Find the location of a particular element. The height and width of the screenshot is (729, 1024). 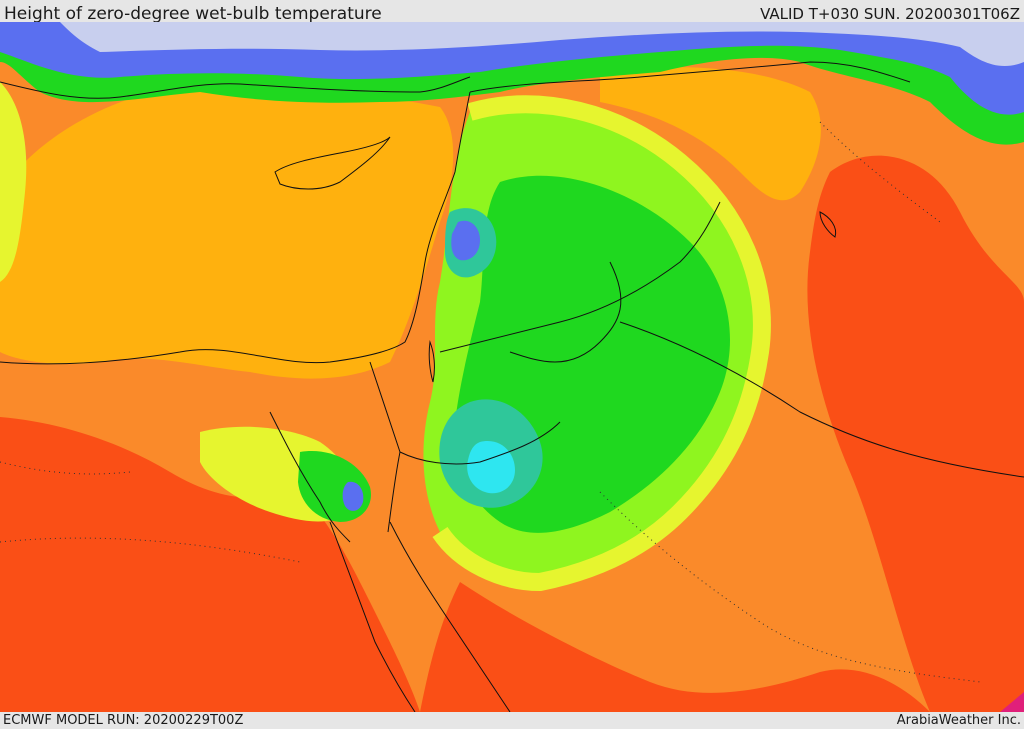

sinai-border is located at coordinates (465, 413).